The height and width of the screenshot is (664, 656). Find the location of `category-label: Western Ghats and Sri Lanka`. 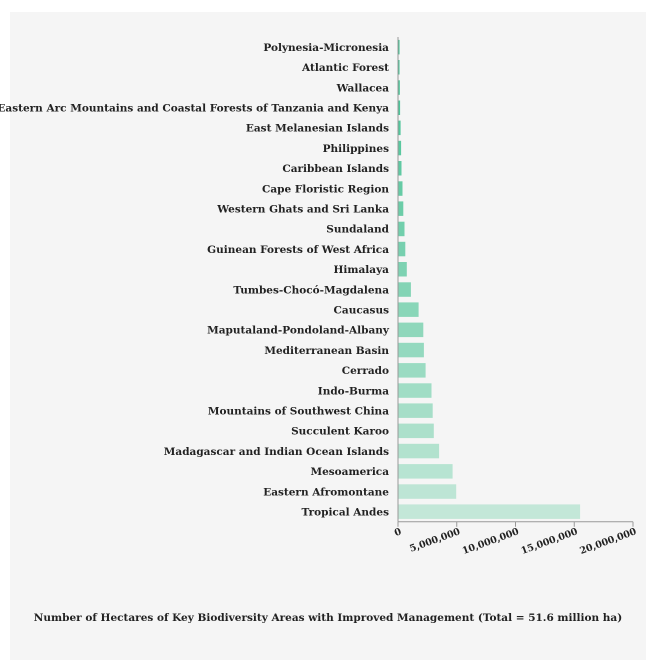

category-label: Western Ghats and Sri Lanka is located at coordinates (302, 210).